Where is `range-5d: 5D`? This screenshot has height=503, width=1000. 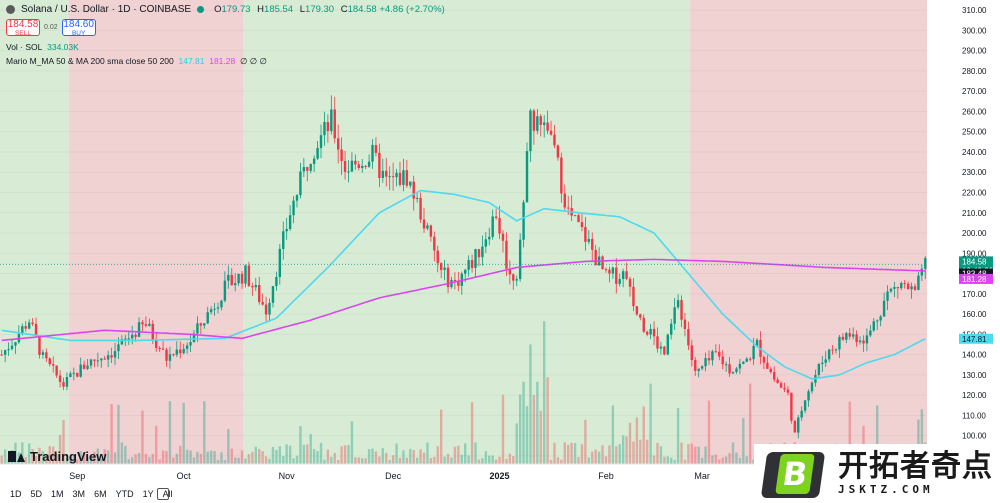
range-5d: 5D is located at coordinates (36, 494).